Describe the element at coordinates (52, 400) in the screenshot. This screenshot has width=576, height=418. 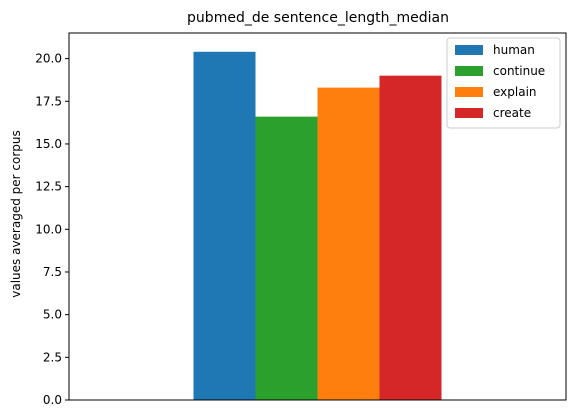
I see `y-tick-label: 0.0` at that location.